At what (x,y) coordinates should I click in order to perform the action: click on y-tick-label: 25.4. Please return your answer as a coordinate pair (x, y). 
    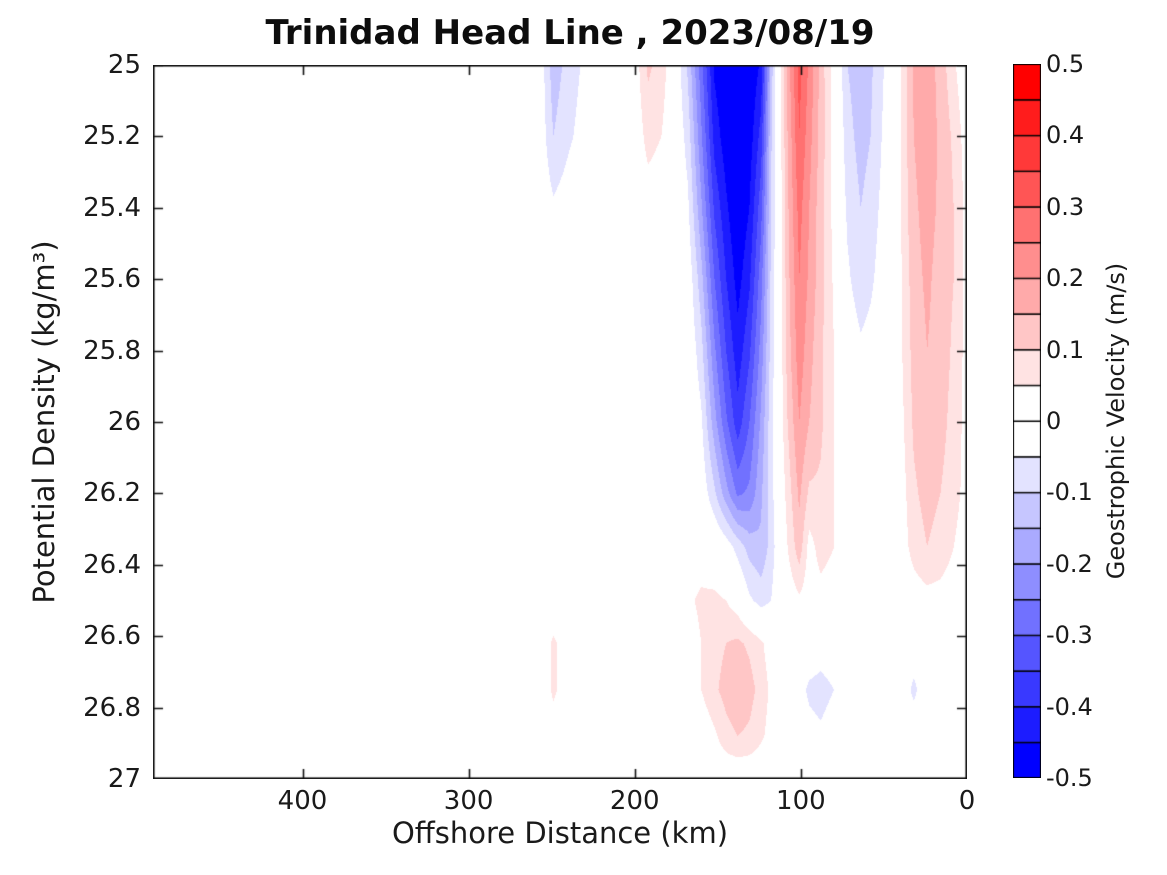
    Looking at the image, I should click on (112, 207).